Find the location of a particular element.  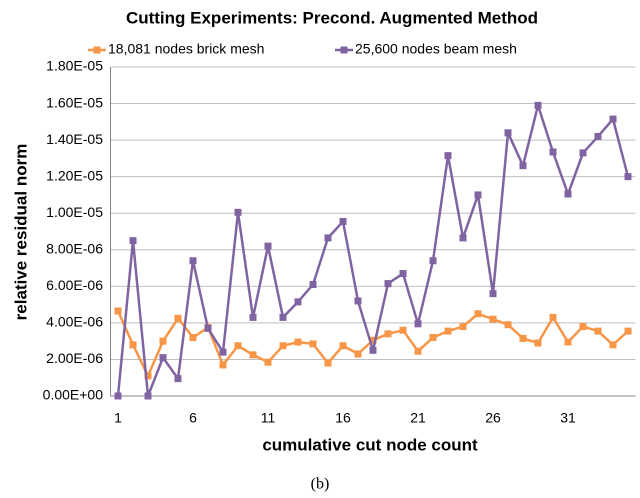

y-tick-label: 2.00E-06 is located at coordinates (74, 358).